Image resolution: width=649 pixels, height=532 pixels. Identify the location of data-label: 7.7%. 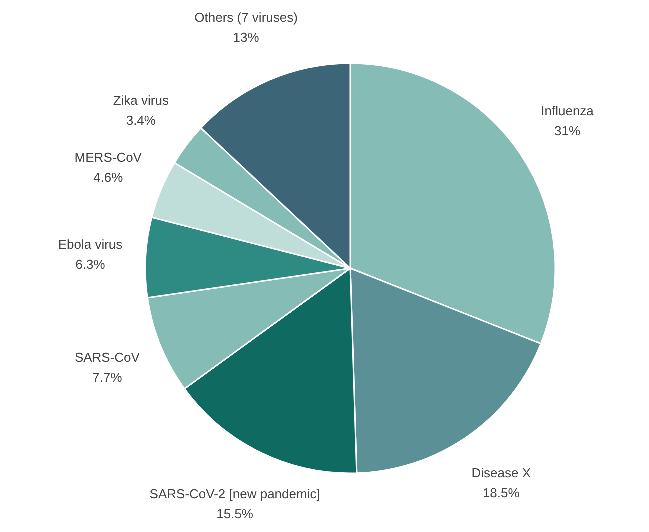
(107, 377).